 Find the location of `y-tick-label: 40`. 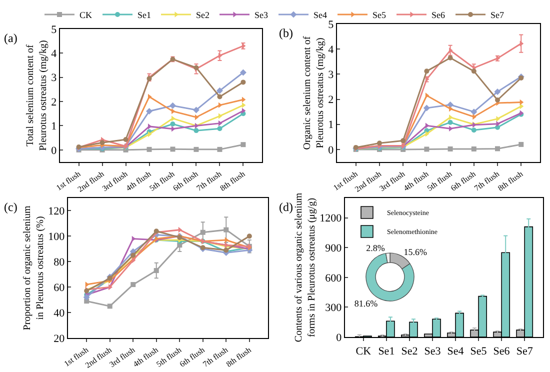

y-tick-label: 40 is located at coordinates (60, 313).